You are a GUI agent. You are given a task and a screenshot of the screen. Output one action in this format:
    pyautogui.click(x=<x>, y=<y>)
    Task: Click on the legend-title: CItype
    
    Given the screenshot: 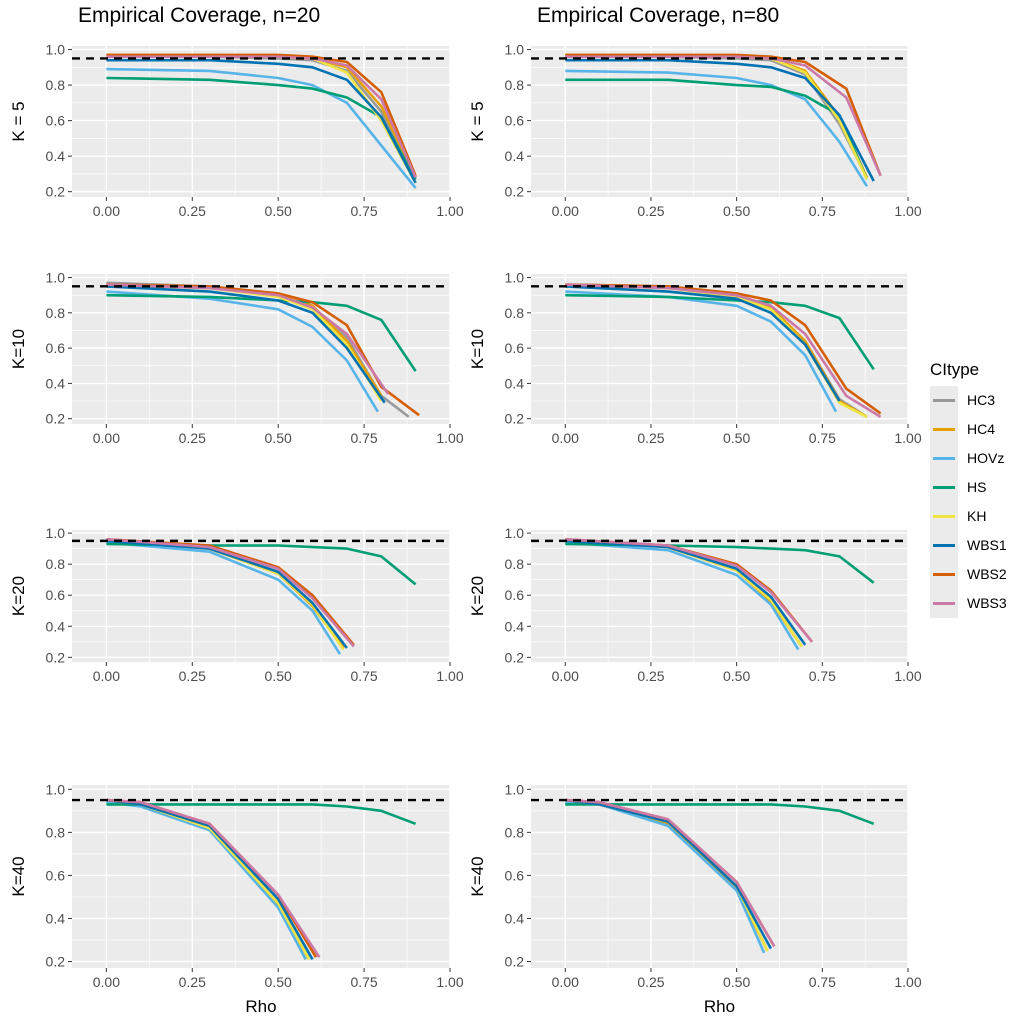 What is the action you would take?
    pyautogui.click(x=955, y=369)
    